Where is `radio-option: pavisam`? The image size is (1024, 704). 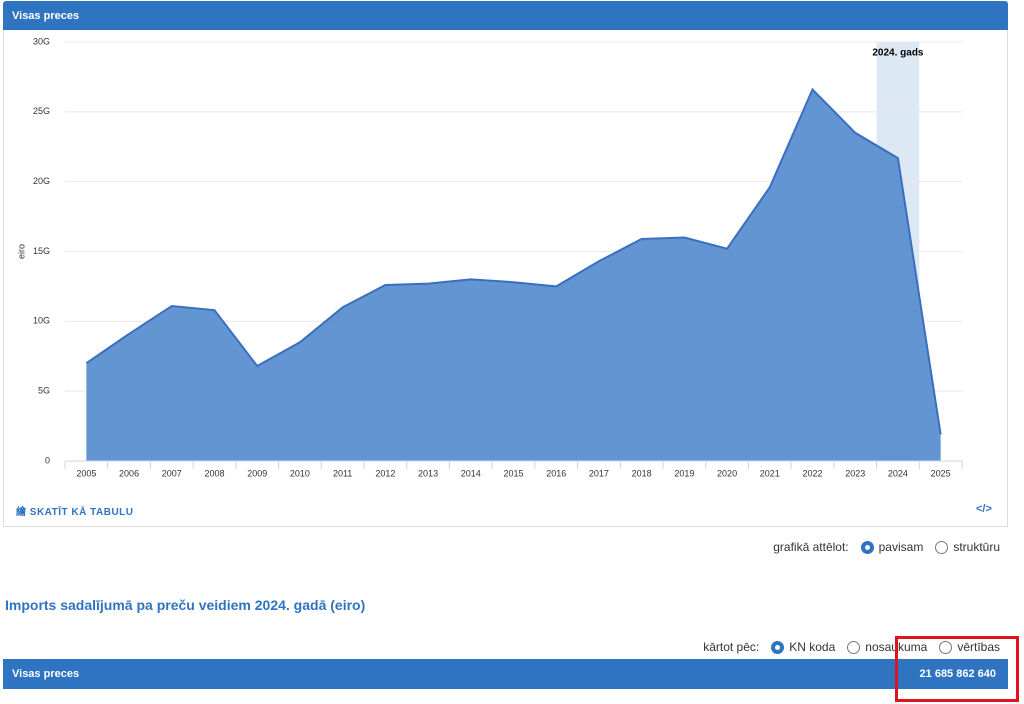 radio-option: pavisam is located at coordinates (892, 547).